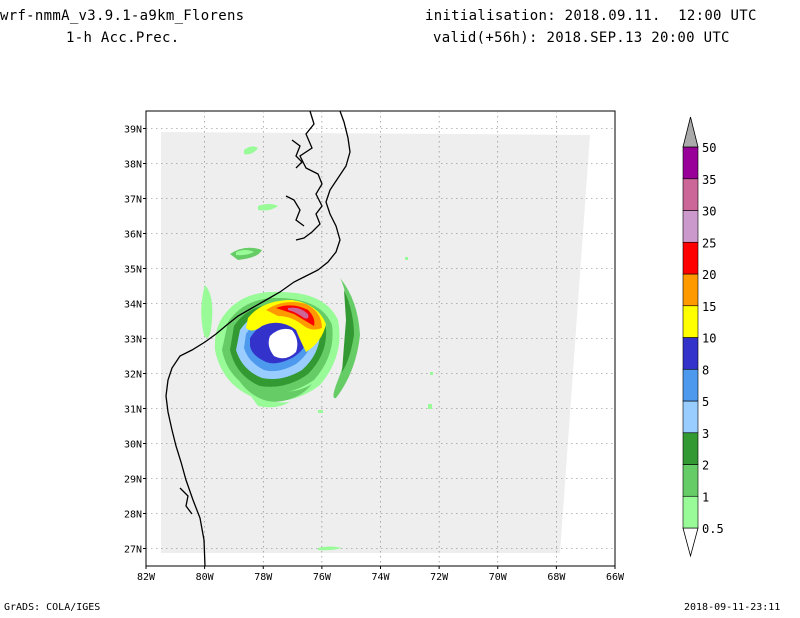 This screenshot has height=618, width=800. I want to click on lon-tick-label: 82W, so click(146, 577).